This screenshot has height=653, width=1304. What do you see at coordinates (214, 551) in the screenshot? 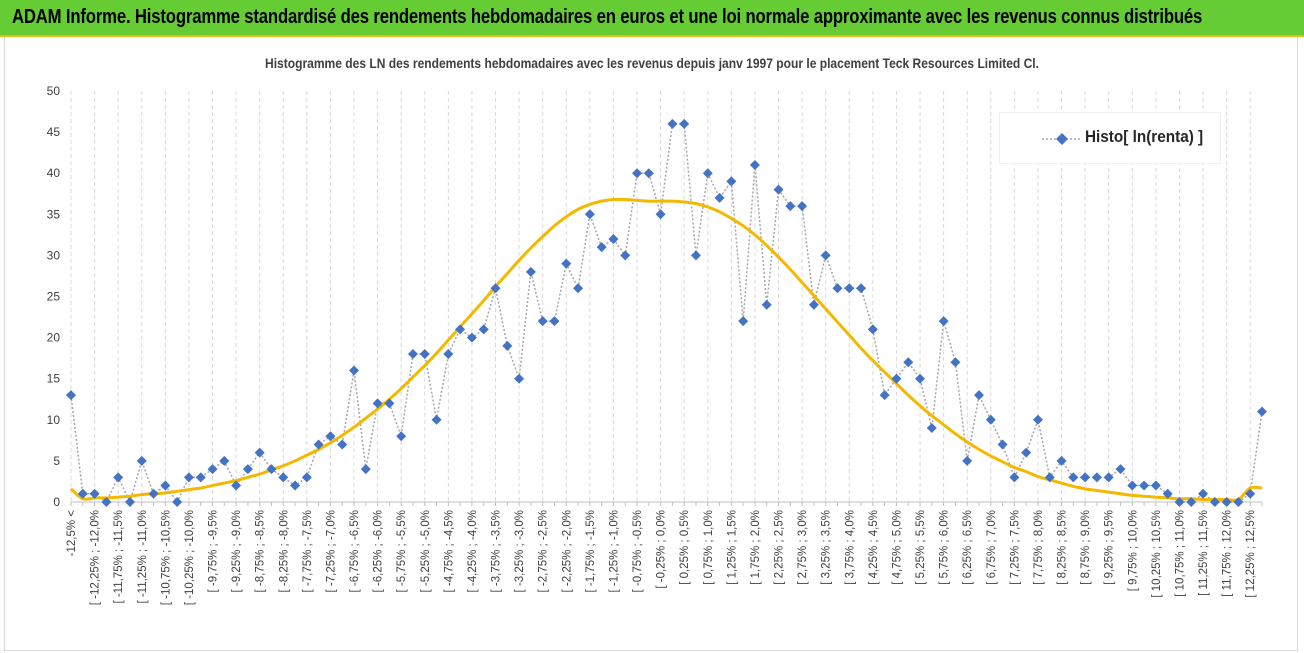
I see `x-tick-label: [ -9,75% ; -9,5%` at bounding box center [214, 551].